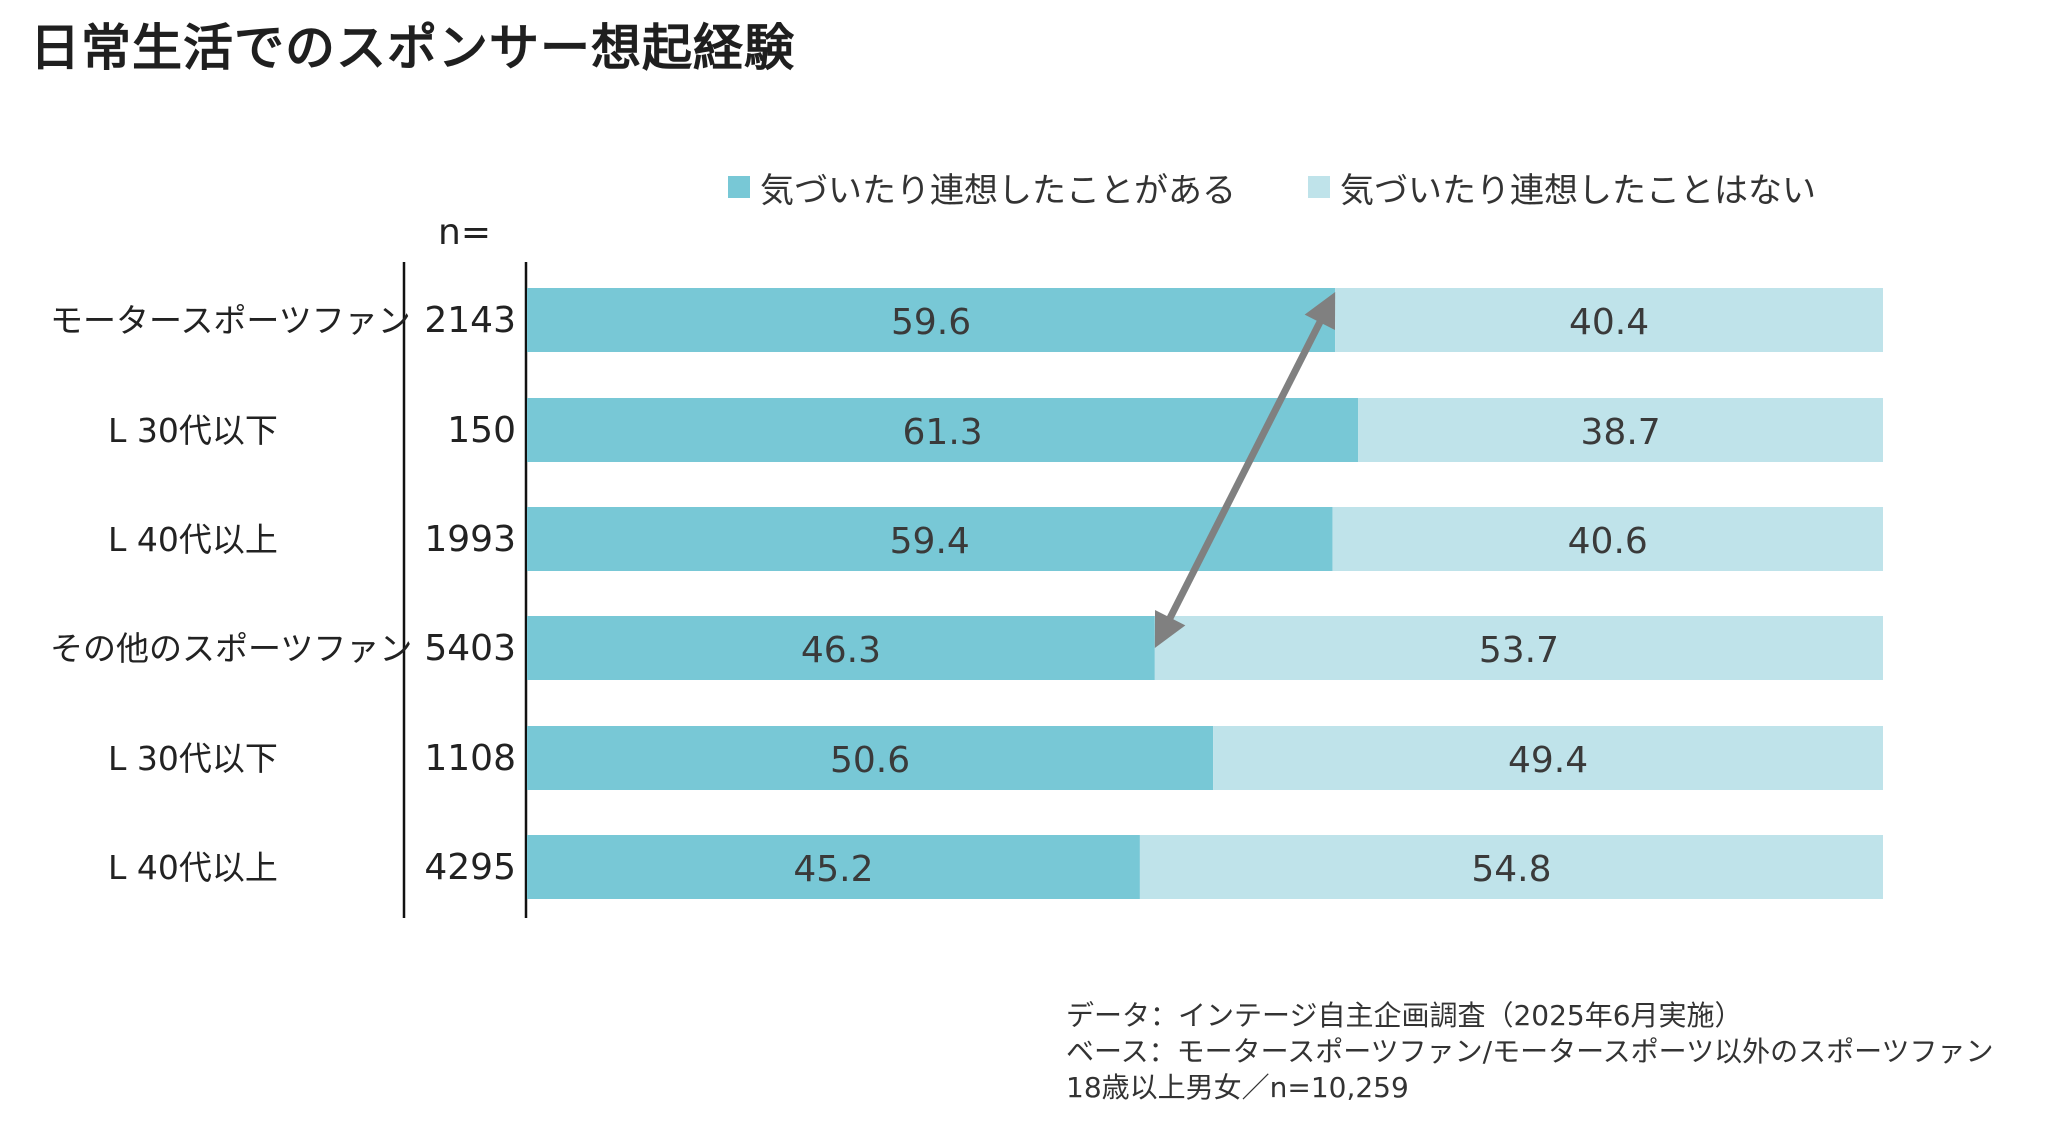 Image resolution: width=2048 pixels, height=1121 pixels. What do you see at coordinates (930, 541) in the screenshot?
I see `data-label-aware-2: 59.4` at bounding box center [930, 541].